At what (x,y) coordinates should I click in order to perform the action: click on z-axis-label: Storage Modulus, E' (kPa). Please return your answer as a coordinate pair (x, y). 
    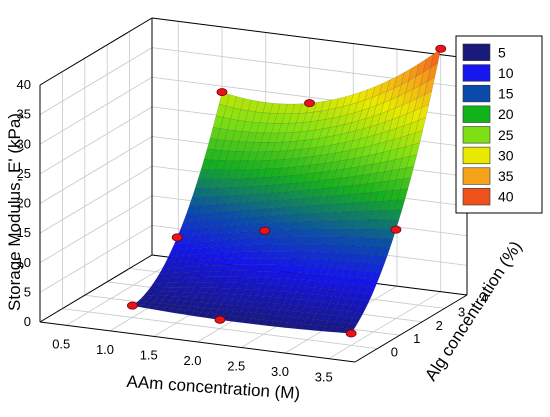
    Looking at the image, I should click on (14, 212).